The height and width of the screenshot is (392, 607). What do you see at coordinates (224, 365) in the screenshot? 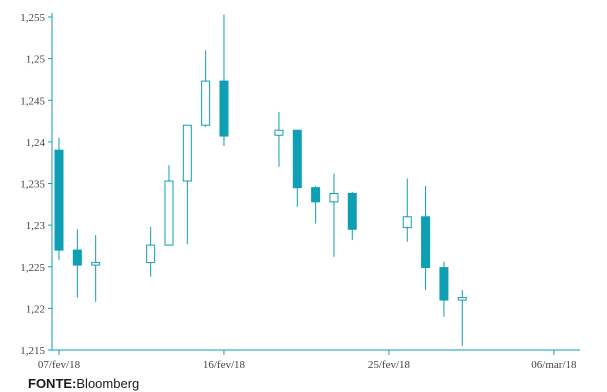
I see `x-tick-label: 16/fev/18` at bounding box center [224, 365].